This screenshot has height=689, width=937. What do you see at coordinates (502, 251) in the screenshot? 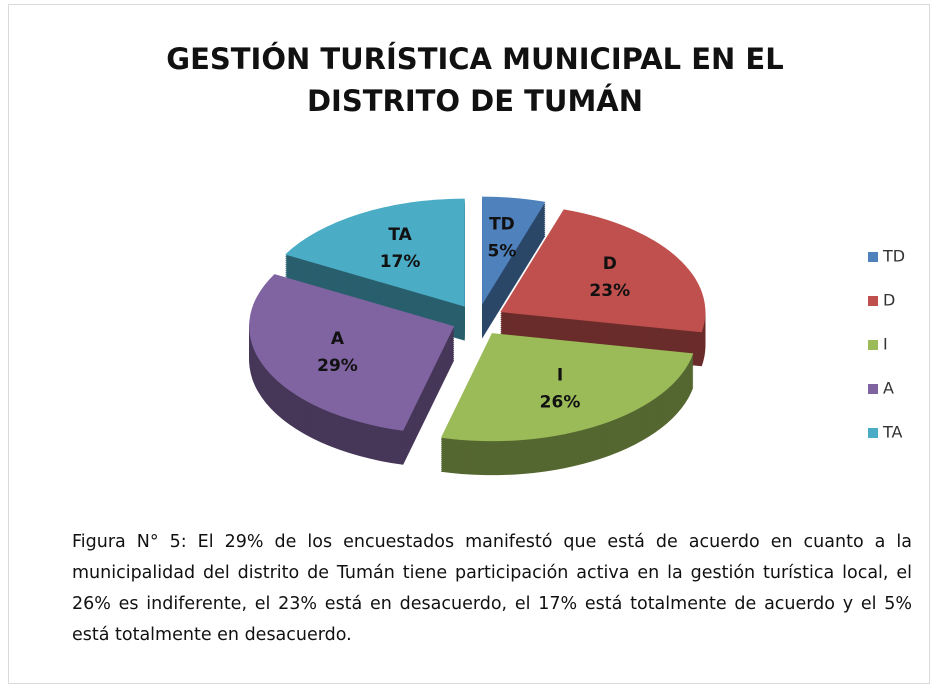
I see `data-label-value: 5%` at bounding box center [502, 251].